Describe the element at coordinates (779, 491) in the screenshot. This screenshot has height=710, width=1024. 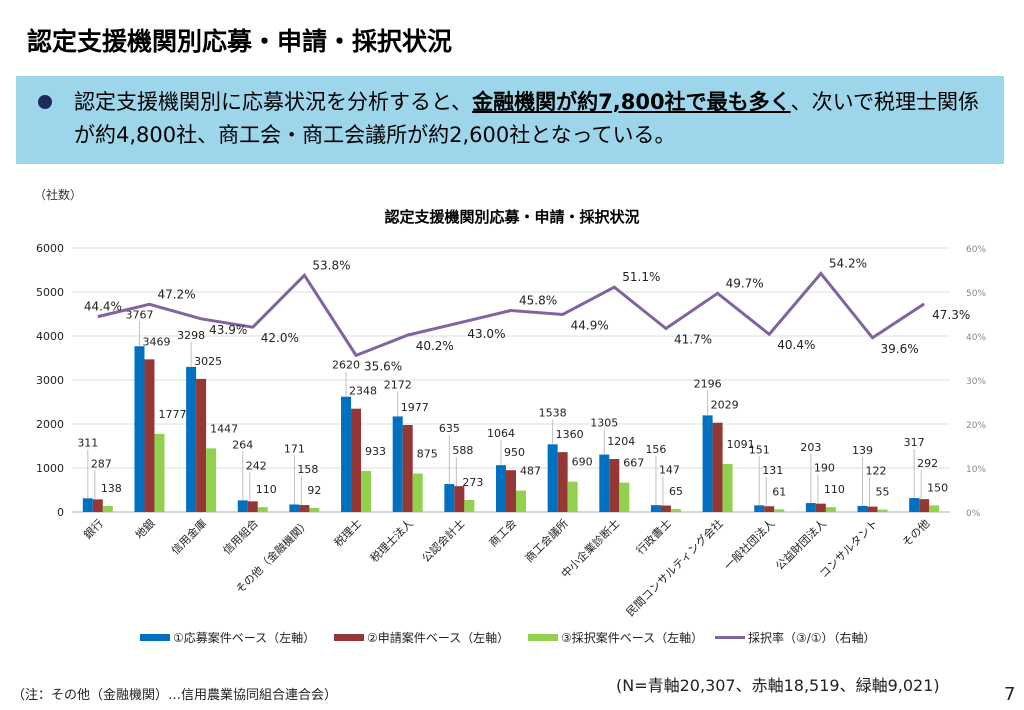
I see `bar-data-label: 61` at that location.